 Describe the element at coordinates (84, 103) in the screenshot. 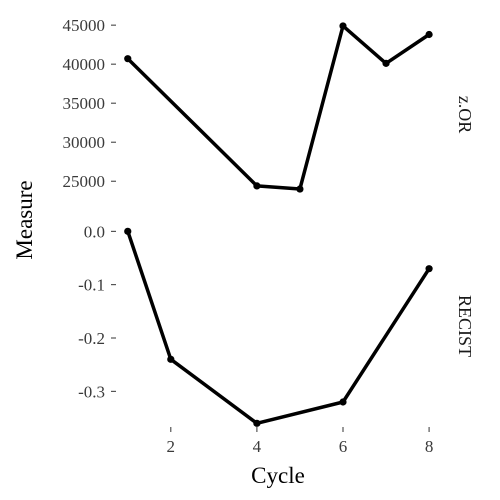

I see `y-tick-label: 35000` at that location.